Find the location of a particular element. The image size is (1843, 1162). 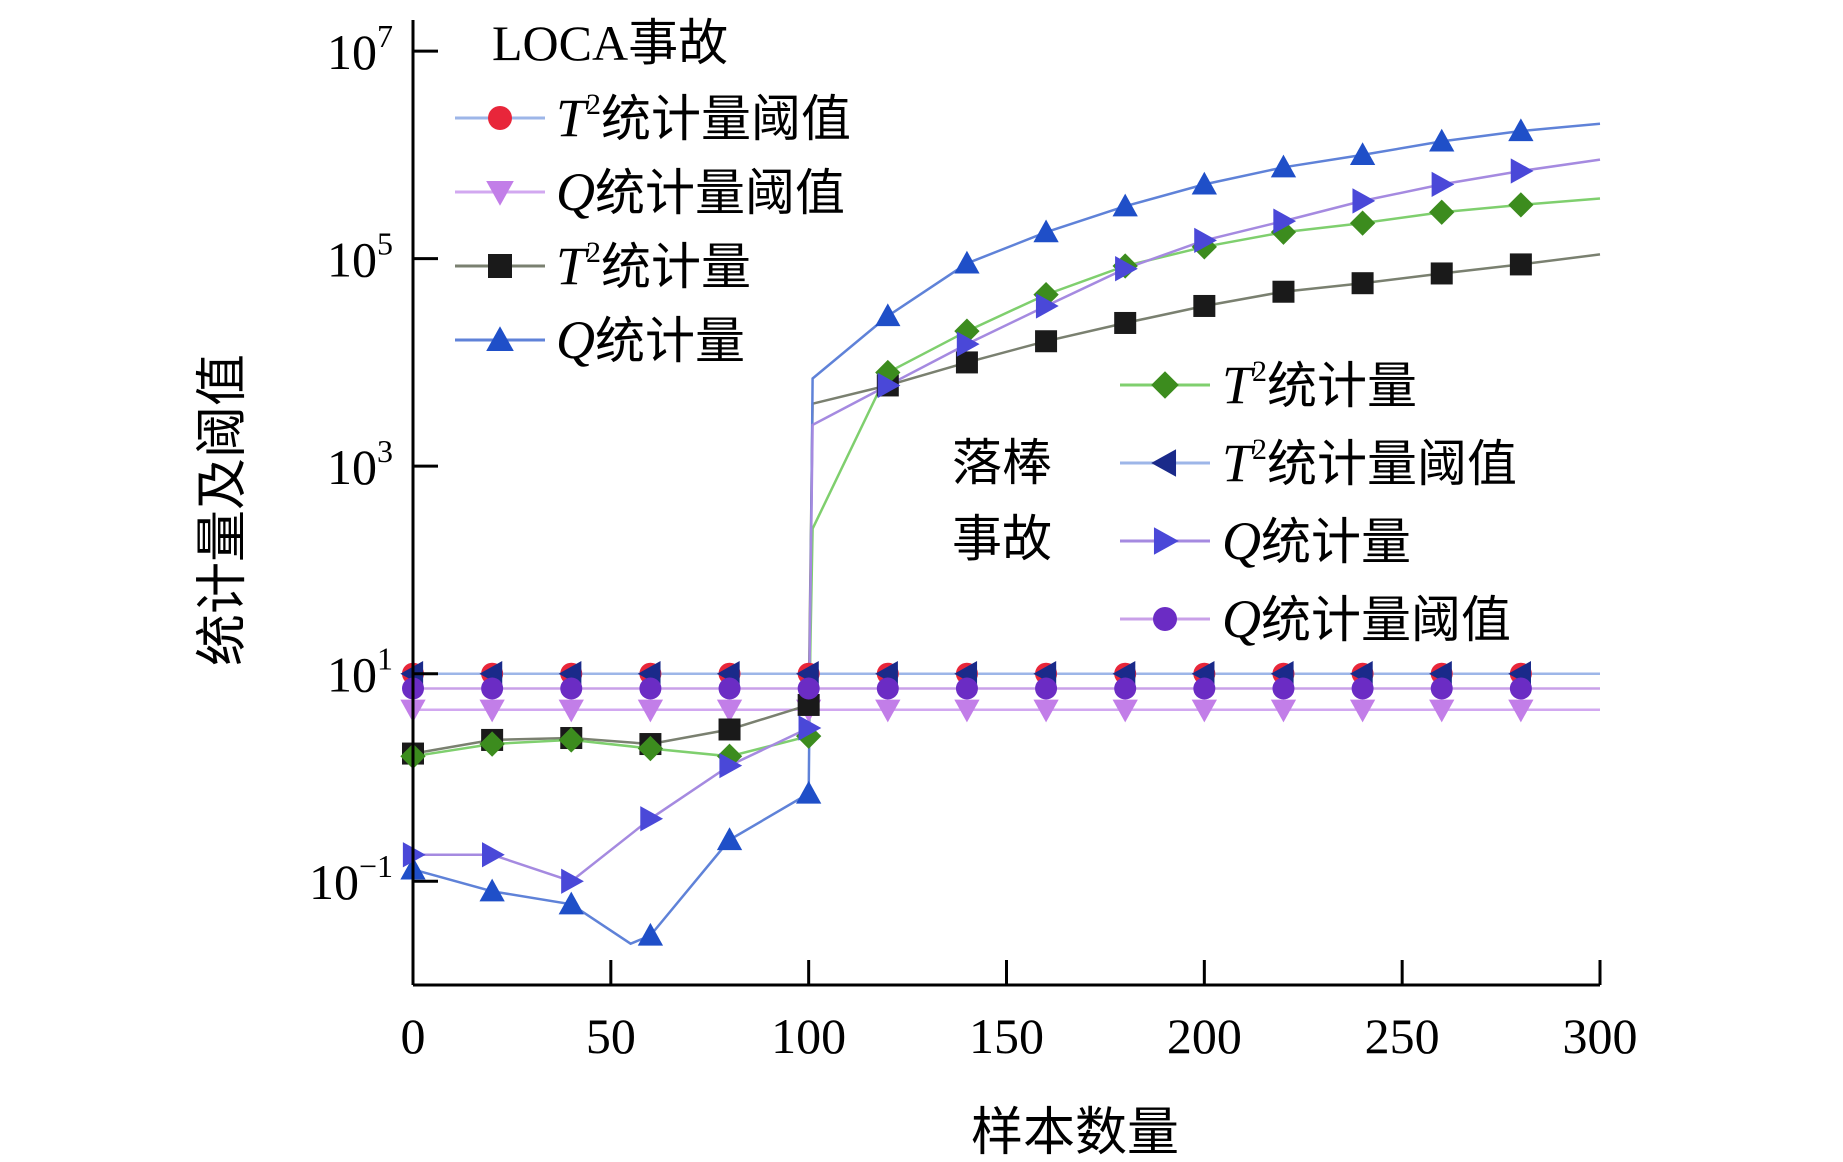

x-tick-label: 300 is located at coordinates (1600, 1036).